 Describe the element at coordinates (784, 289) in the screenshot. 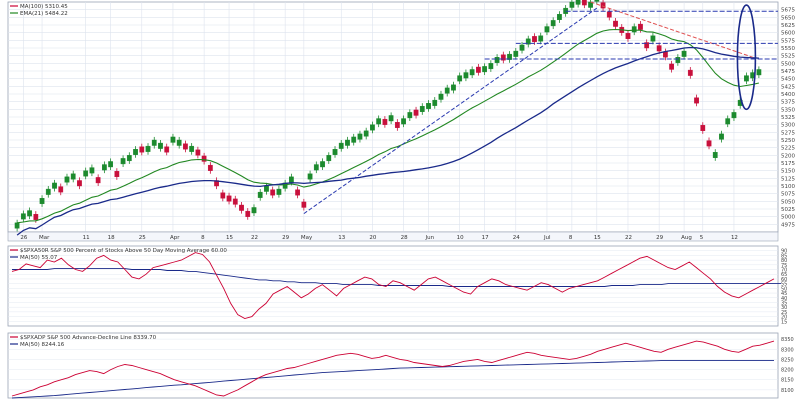

I see `breadth-y-tick: 50` at that location.